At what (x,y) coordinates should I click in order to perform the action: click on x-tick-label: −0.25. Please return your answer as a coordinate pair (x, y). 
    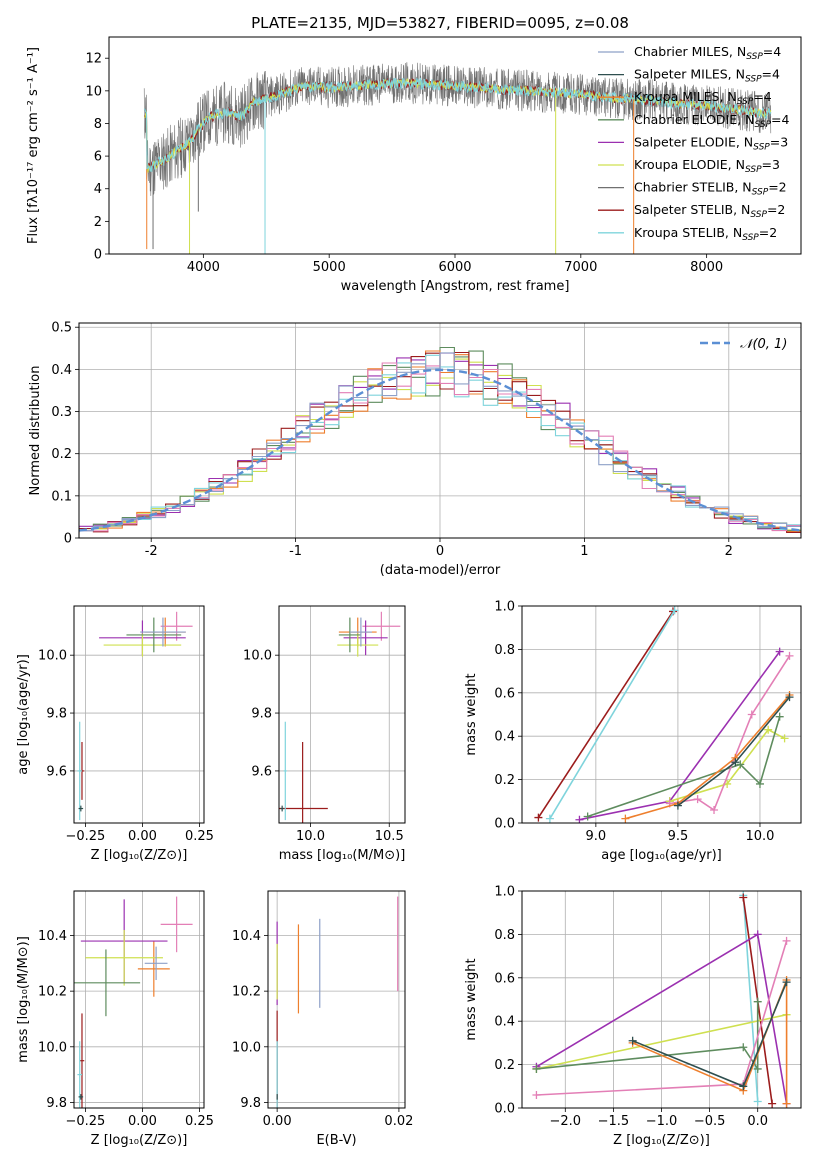
    Looking at the image, I should click on (85, 1121).